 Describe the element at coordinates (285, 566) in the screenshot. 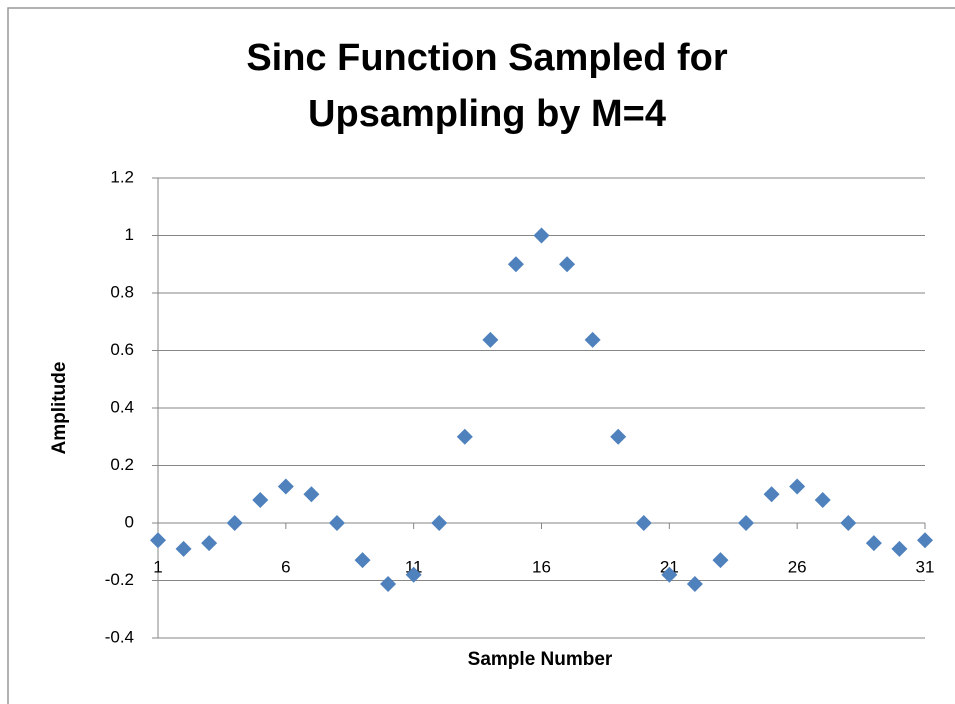

I see `x-tick-label: 6` at that location.